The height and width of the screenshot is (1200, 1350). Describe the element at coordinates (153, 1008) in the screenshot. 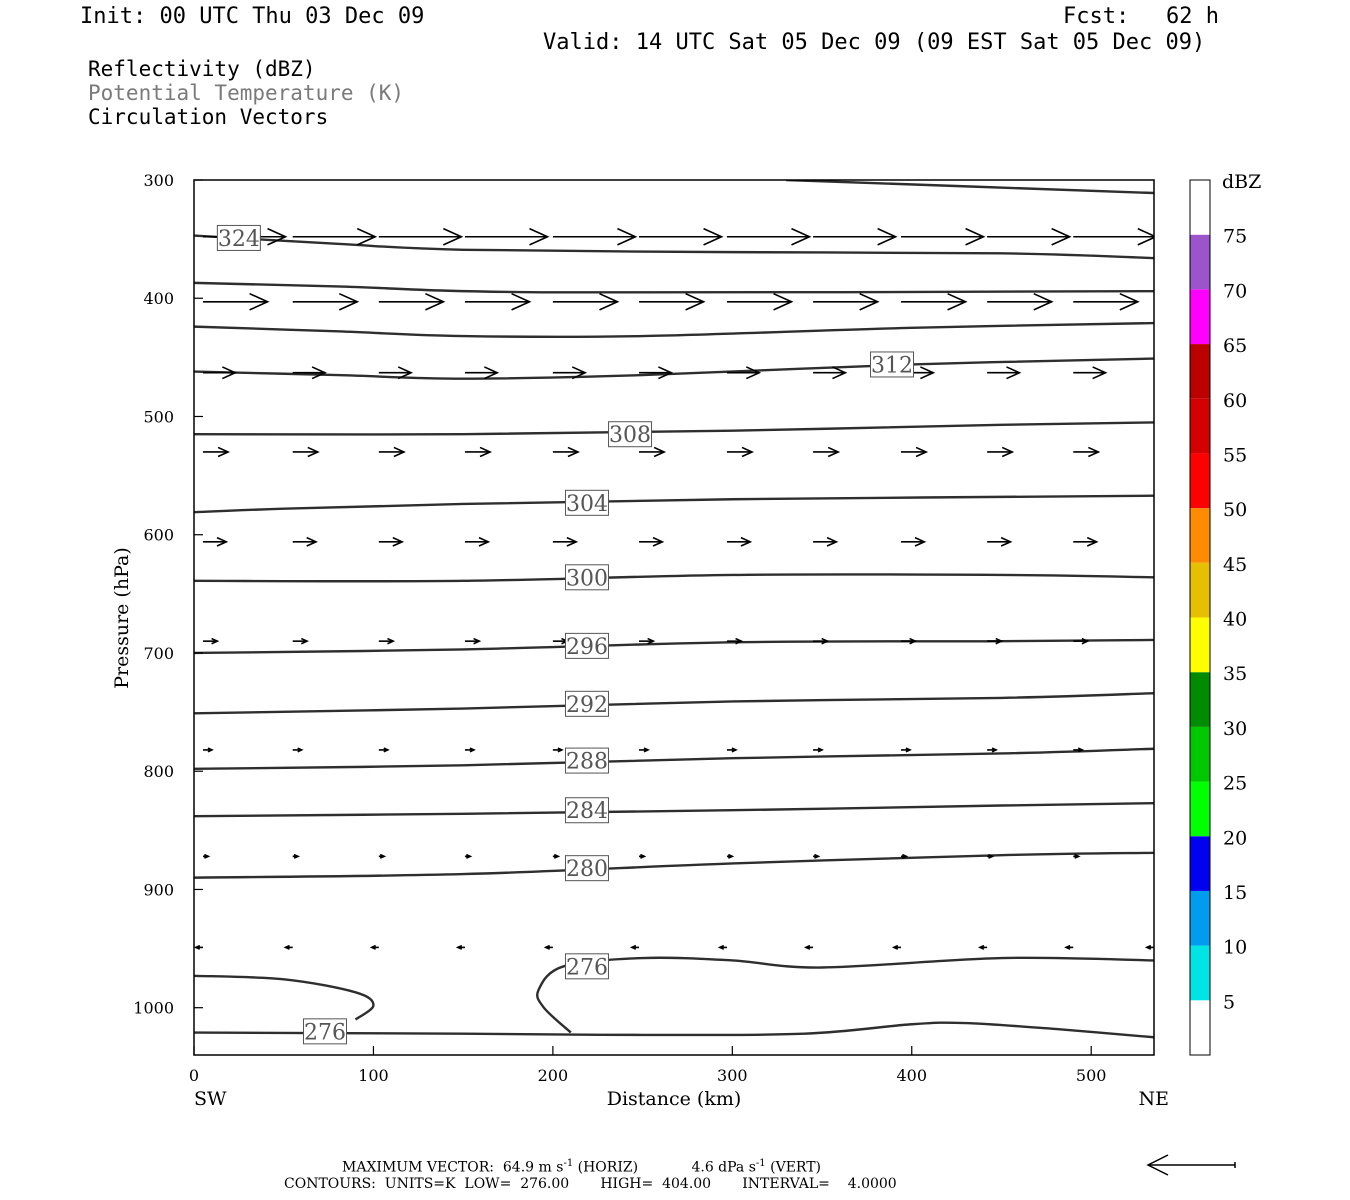

I see `y-tick-label: 1000` at that location.